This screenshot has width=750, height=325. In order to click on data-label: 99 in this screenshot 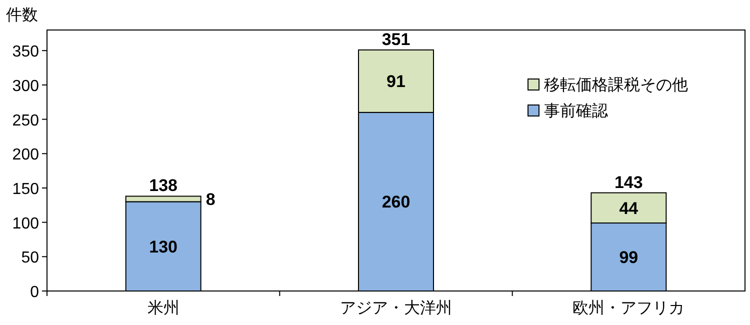, I will do `click(628, 257)`.